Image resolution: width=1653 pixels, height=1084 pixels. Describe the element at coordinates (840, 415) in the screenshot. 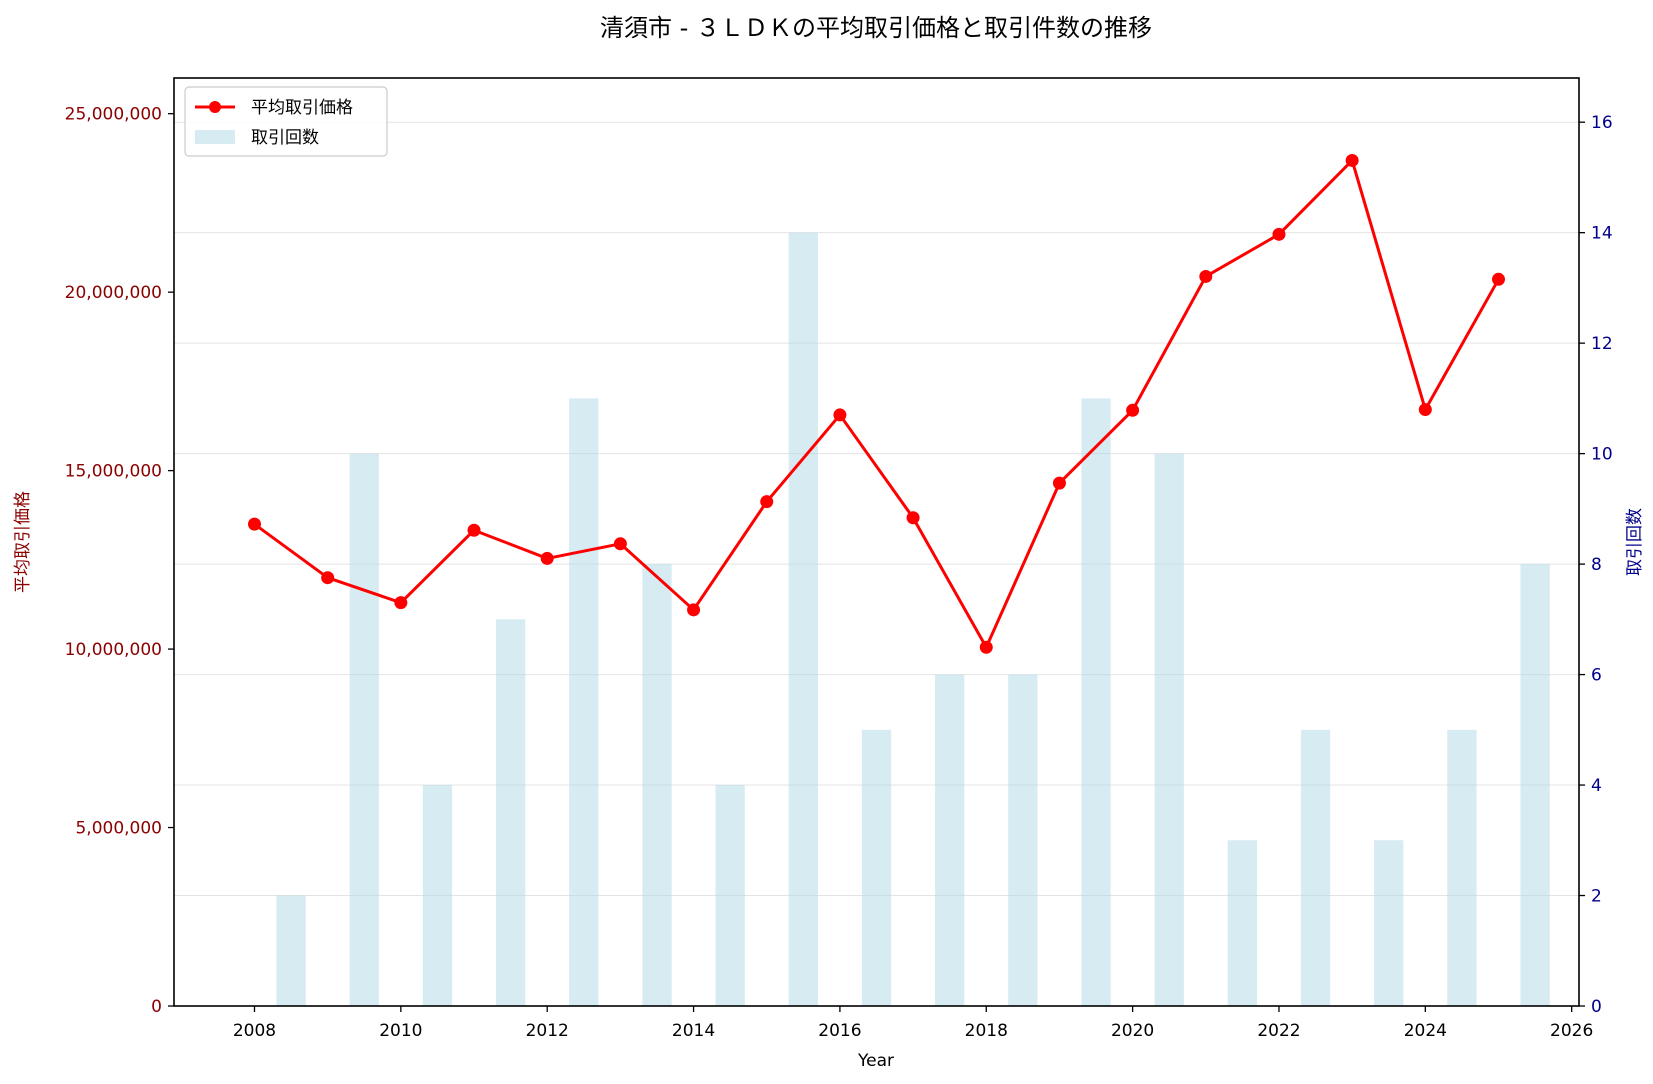

I see `price-point-2016` at that location.